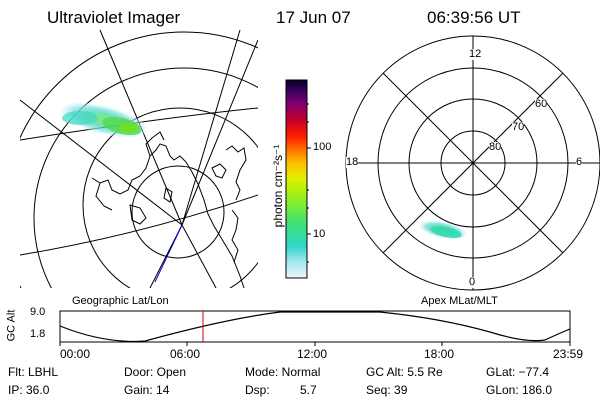  I want to click on satellite-track-line, so click(168, 253).